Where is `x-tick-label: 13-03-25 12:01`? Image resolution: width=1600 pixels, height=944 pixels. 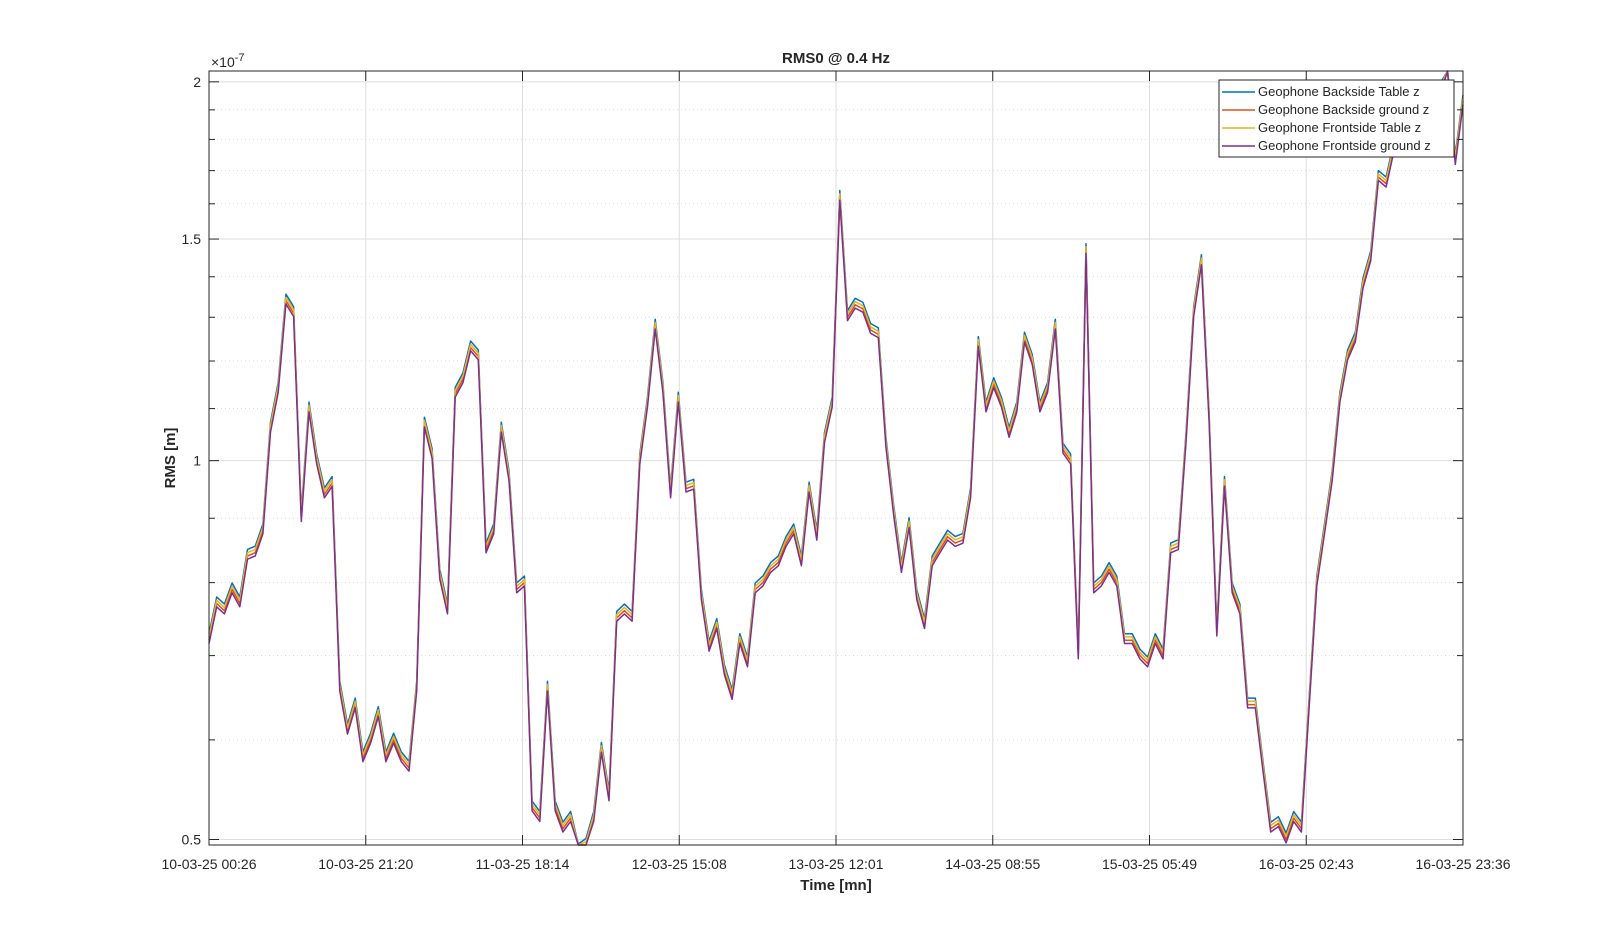
x-tick-label: 13-03-25 12:01 is located at coordinates (836, 864).